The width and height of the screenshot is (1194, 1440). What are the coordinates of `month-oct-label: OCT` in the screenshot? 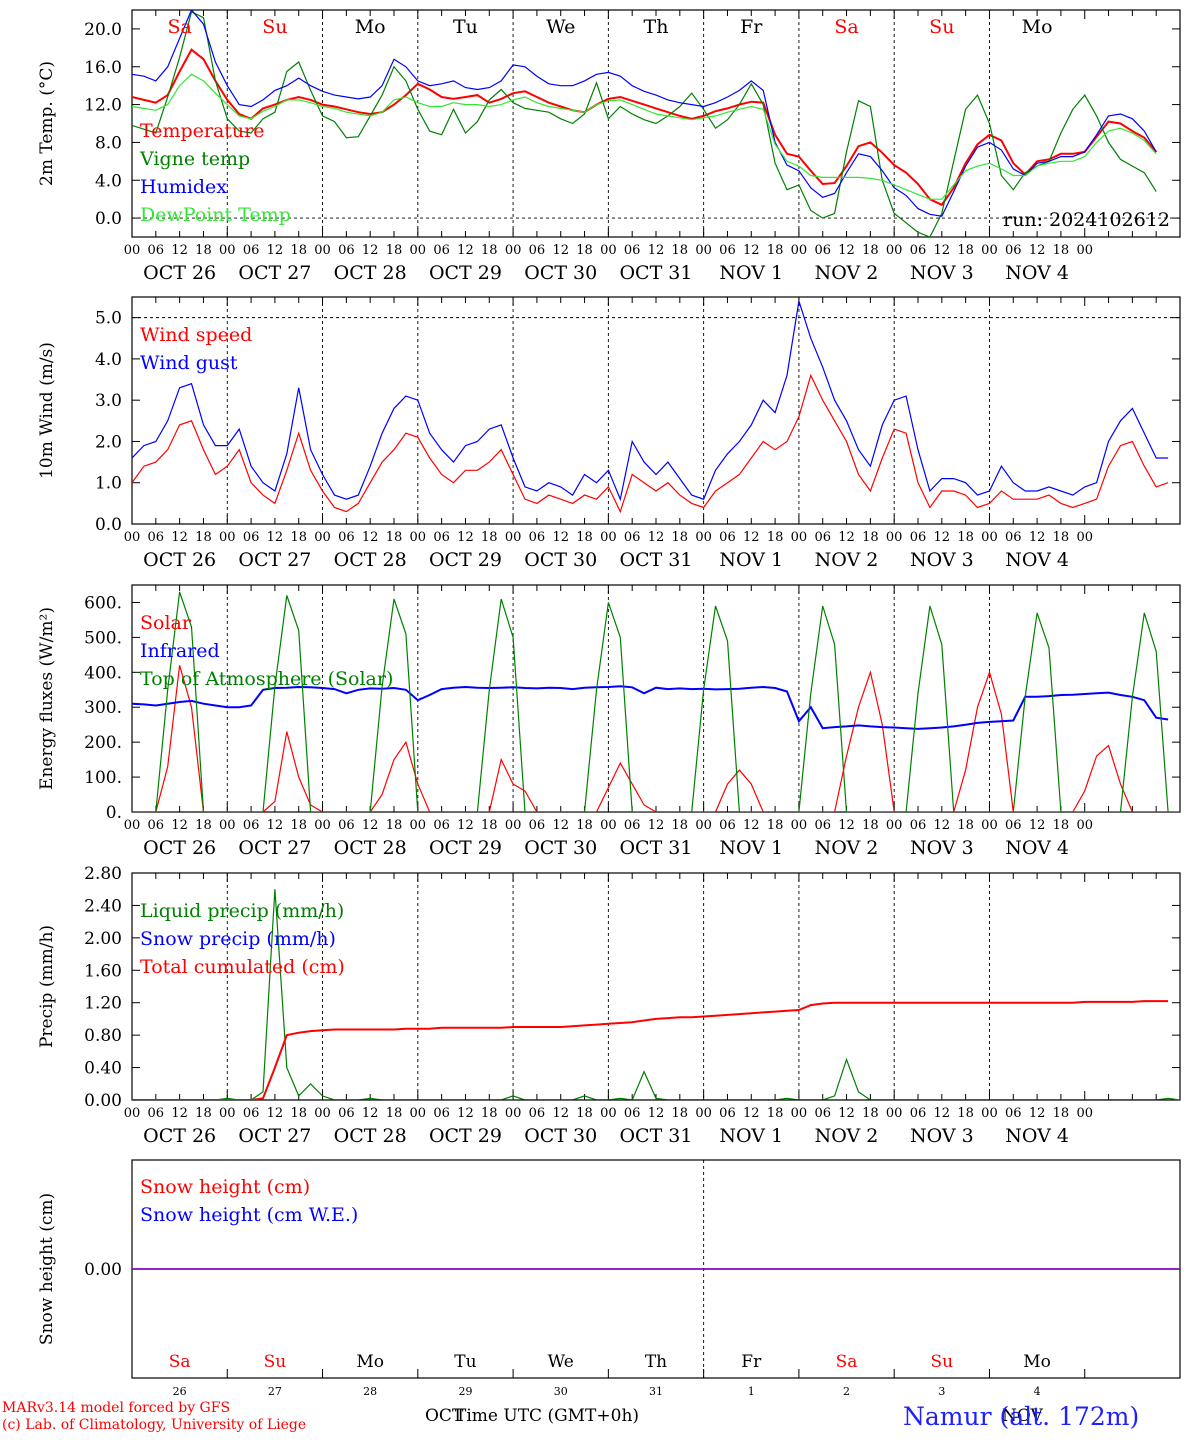 It's located at (444, 1416).